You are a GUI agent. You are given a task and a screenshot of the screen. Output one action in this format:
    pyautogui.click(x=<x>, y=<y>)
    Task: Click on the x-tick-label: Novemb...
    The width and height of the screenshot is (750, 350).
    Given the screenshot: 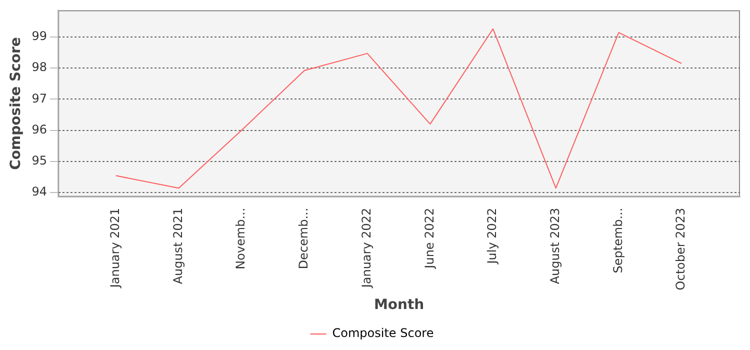 What is the action you would take?
    pyautogui.click(x=241, y=239)
    